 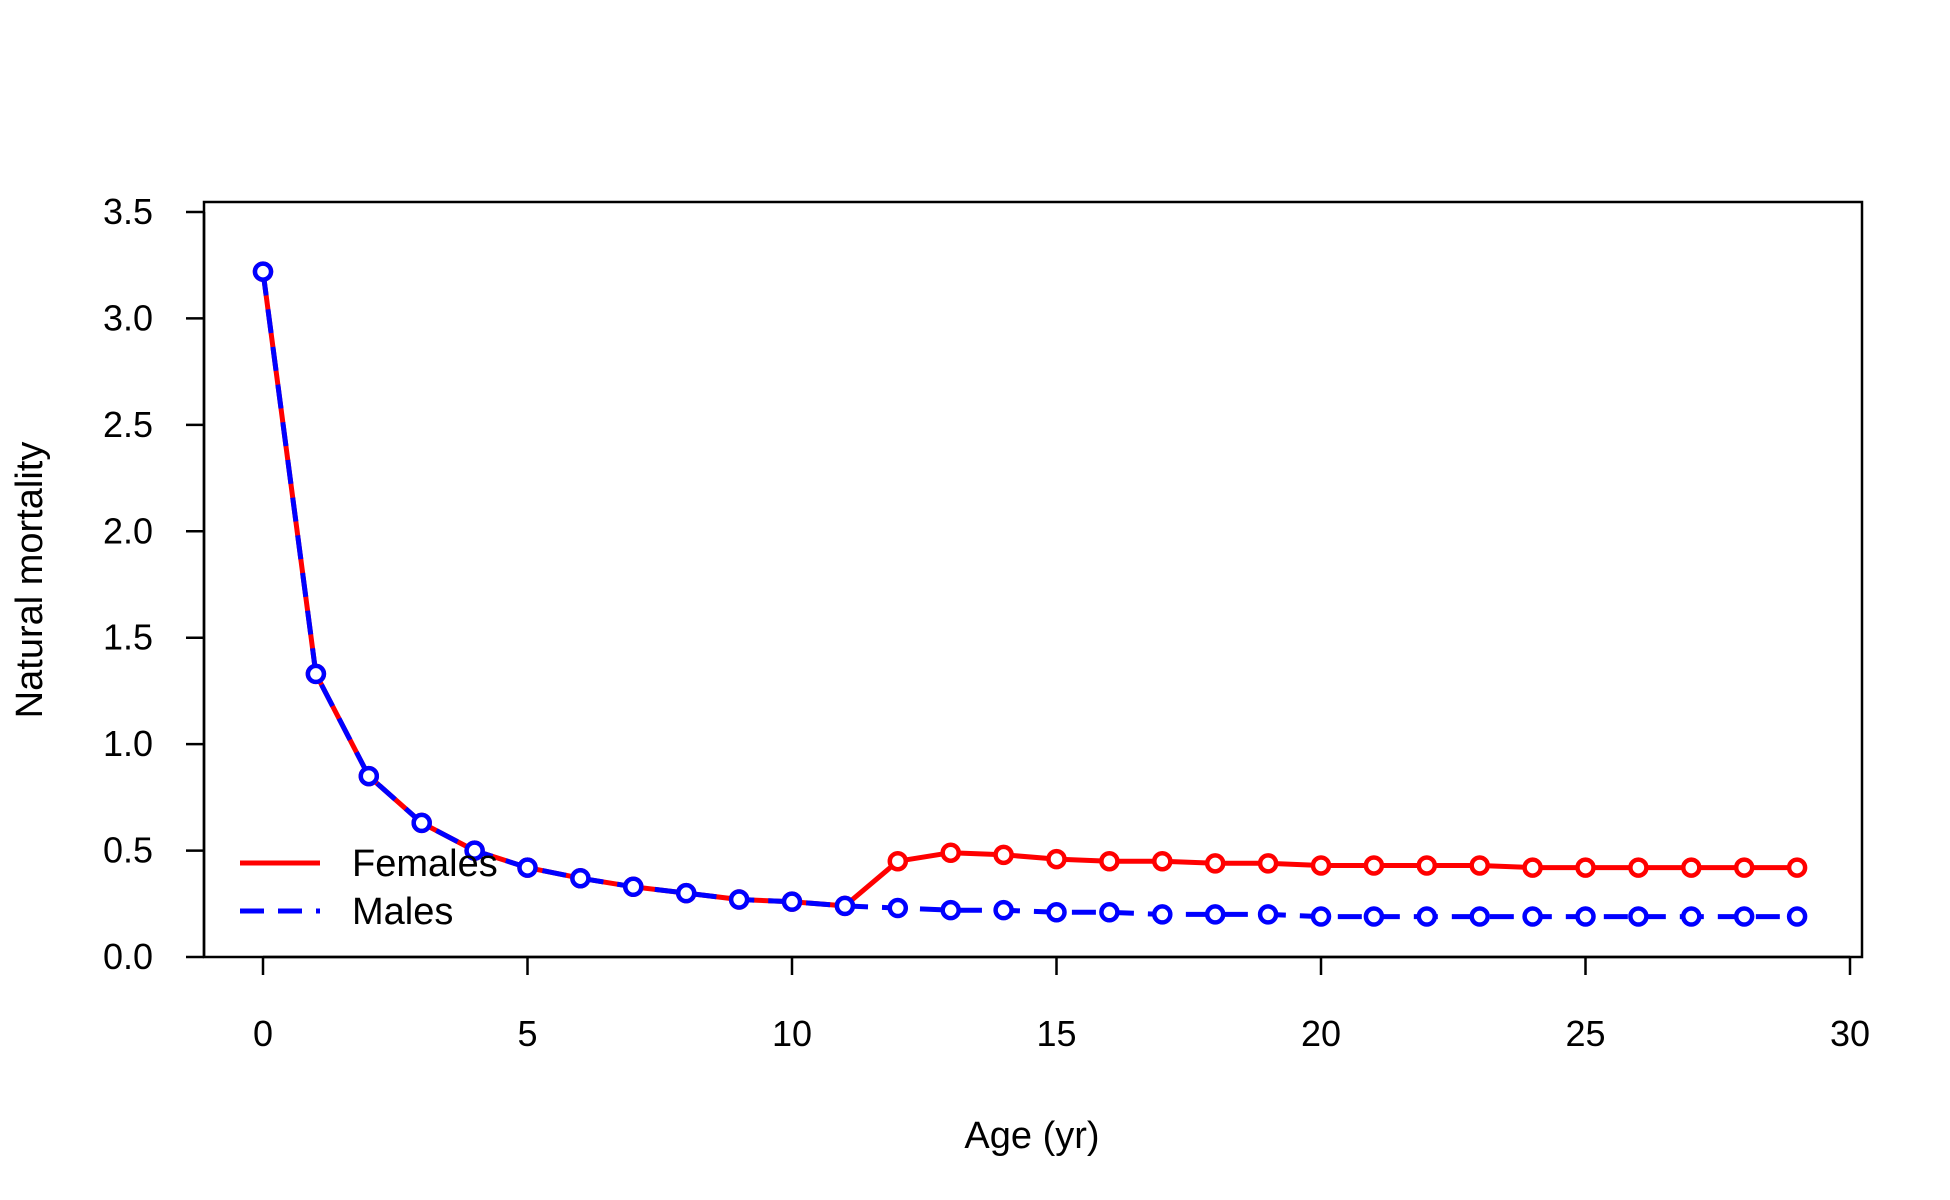 What do you see at coordinates (792, 1033) in the screenshot?
I see `x-tick-label: 10` at bounding box center [792, 1033].